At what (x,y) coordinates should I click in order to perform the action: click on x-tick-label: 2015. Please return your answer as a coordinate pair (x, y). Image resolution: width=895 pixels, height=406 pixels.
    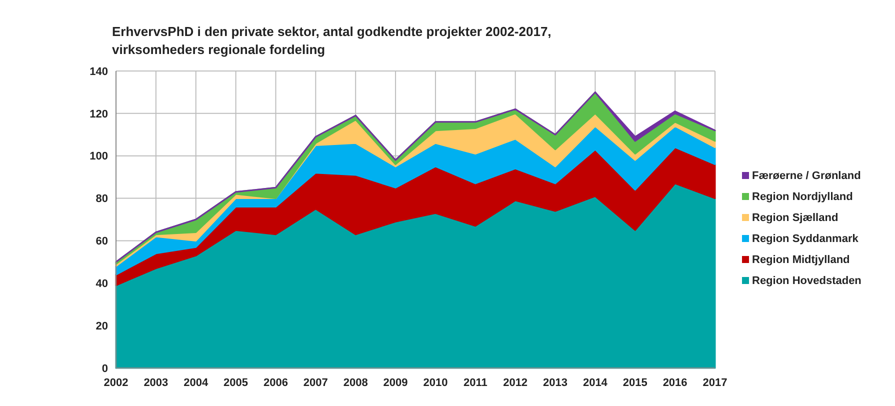
    Looking at the image, I should click on (635, 383).